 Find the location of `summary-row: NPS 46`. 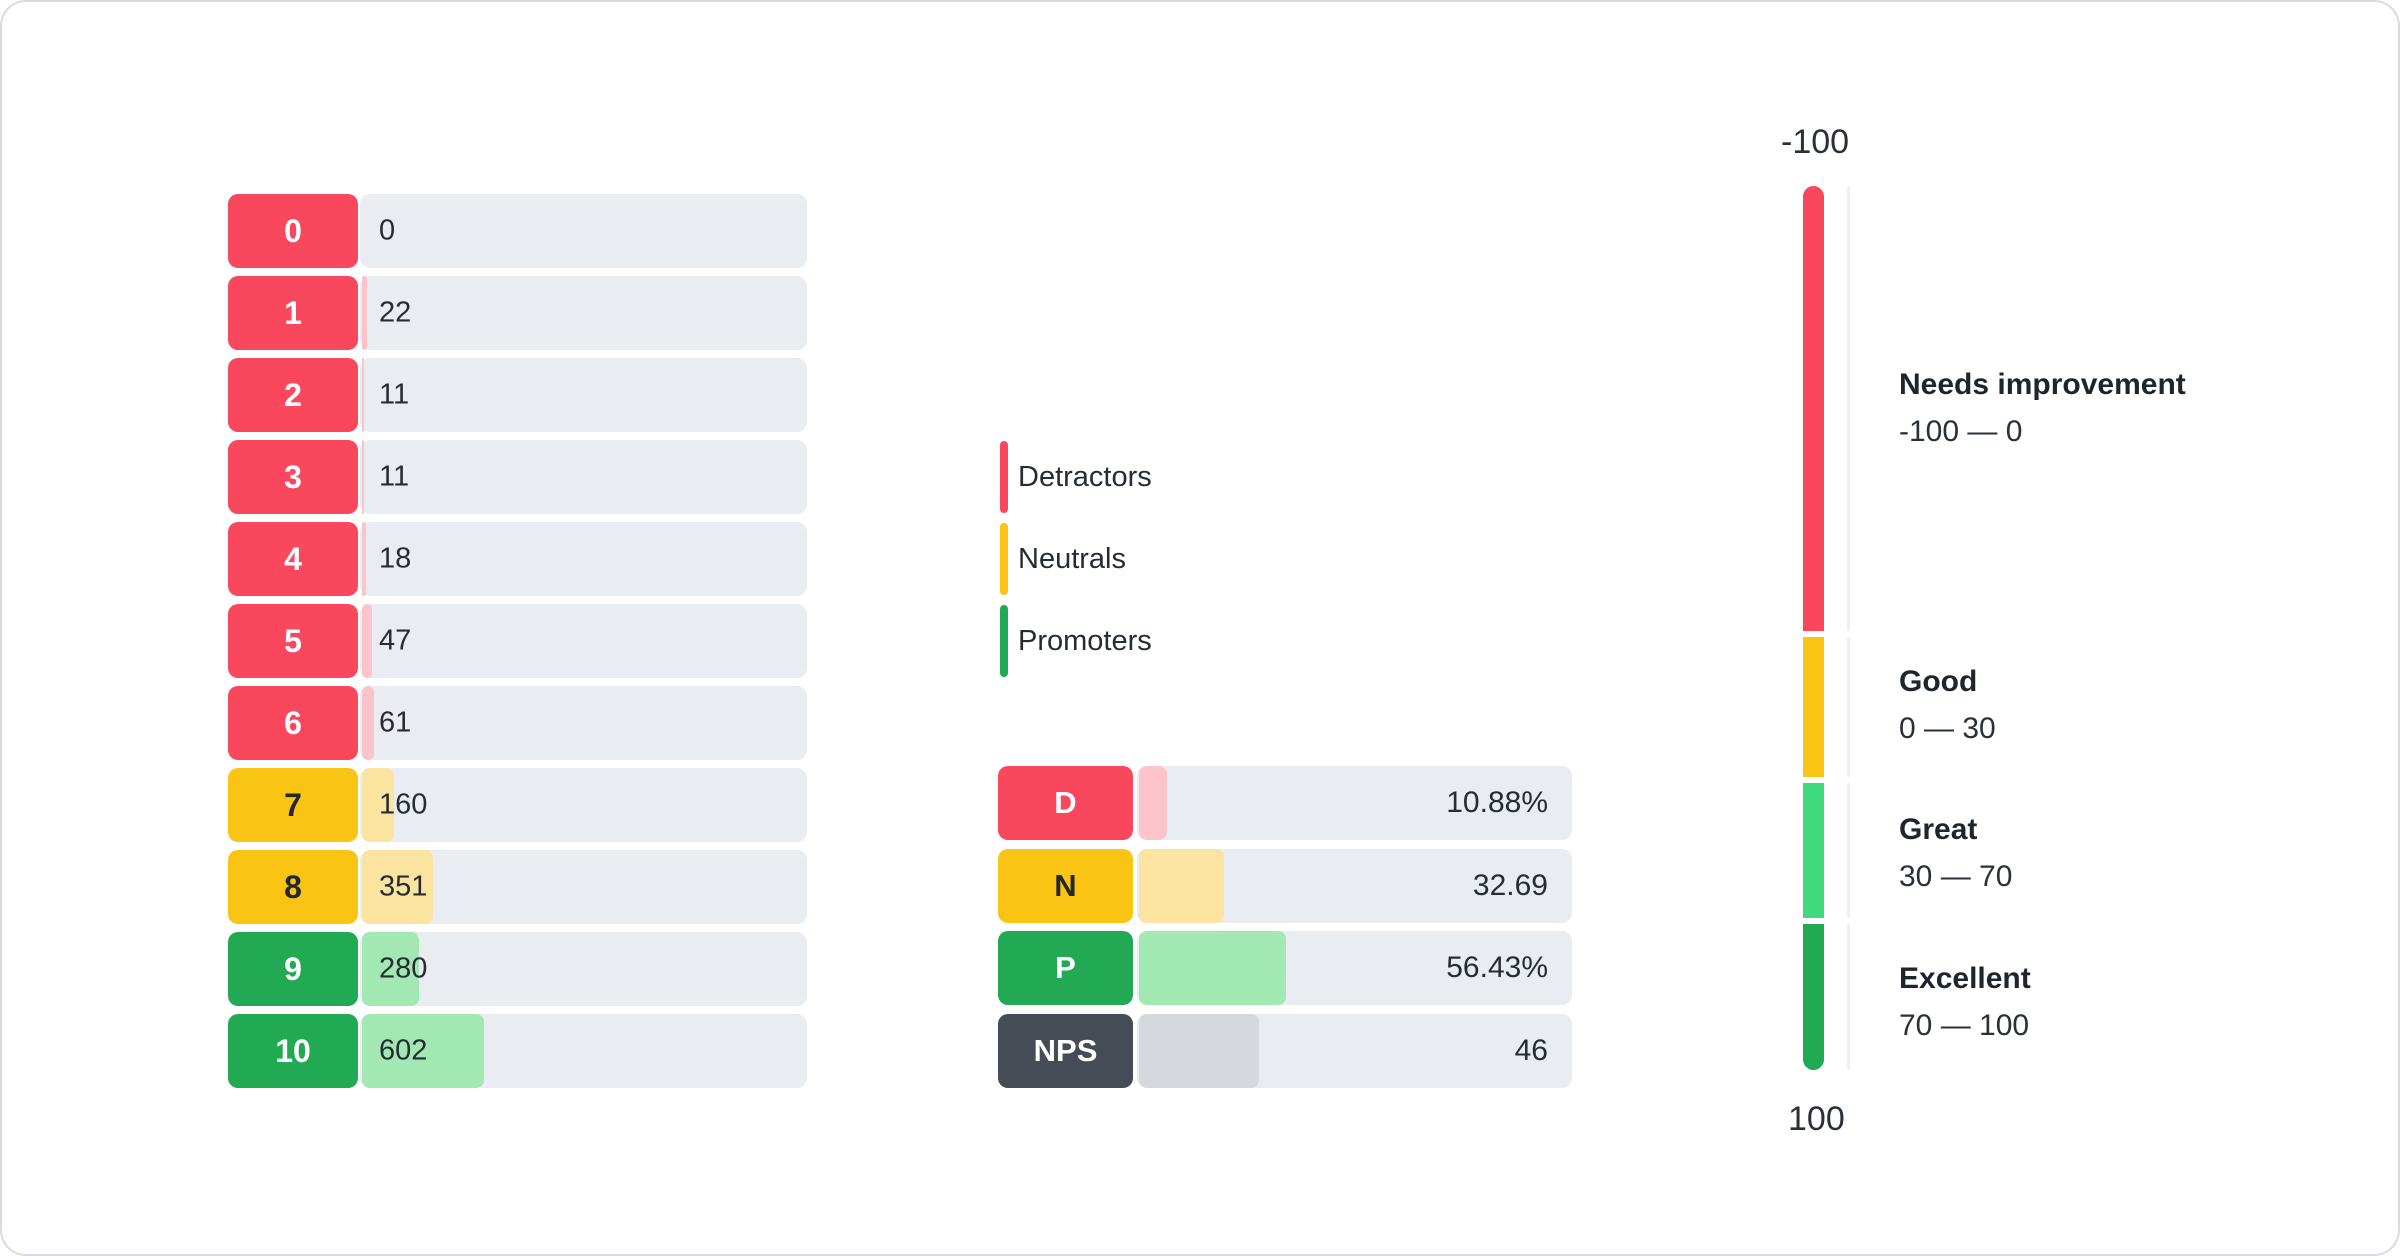

summary-row: NPS 46 is located at coordinates (1285, 1050).